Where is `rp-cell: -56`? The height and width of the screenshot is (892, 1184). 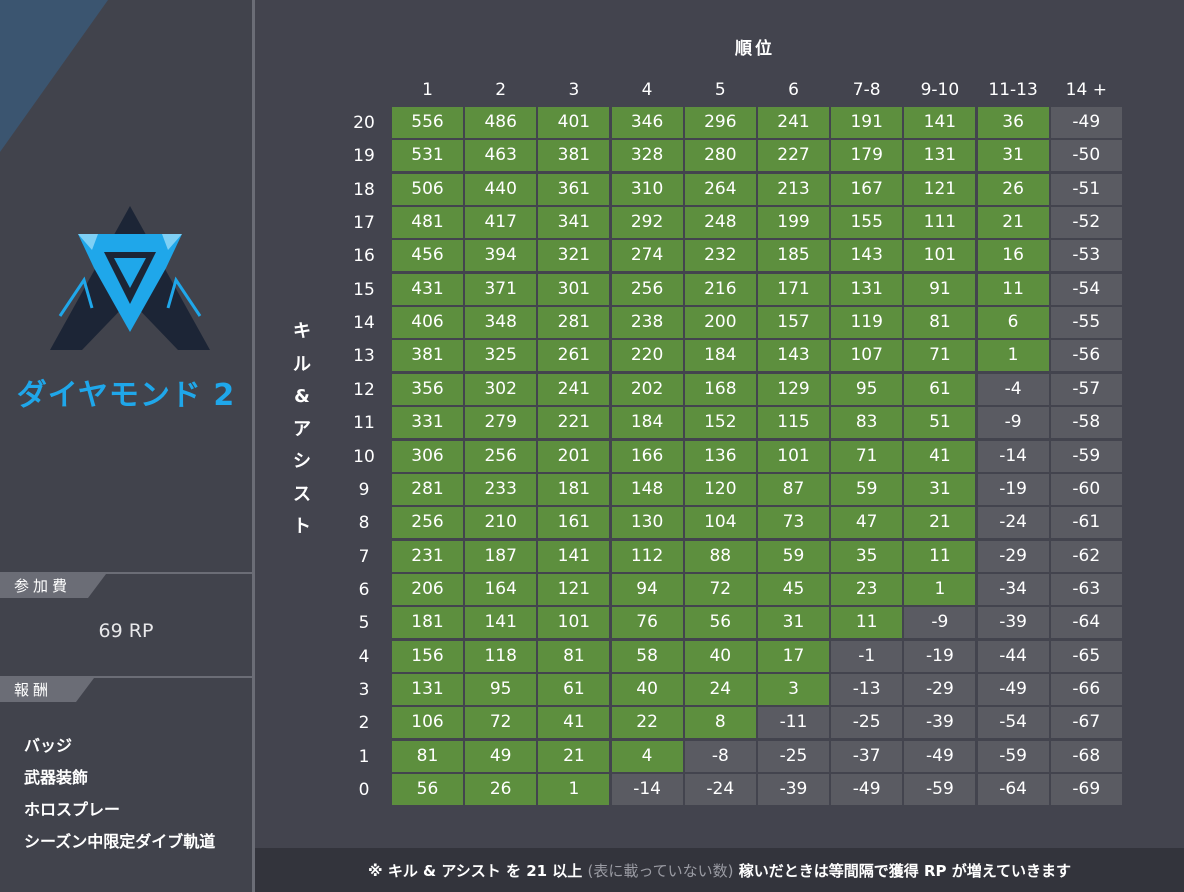
rp-cell: -56 is located at coordinates (1086, 356).